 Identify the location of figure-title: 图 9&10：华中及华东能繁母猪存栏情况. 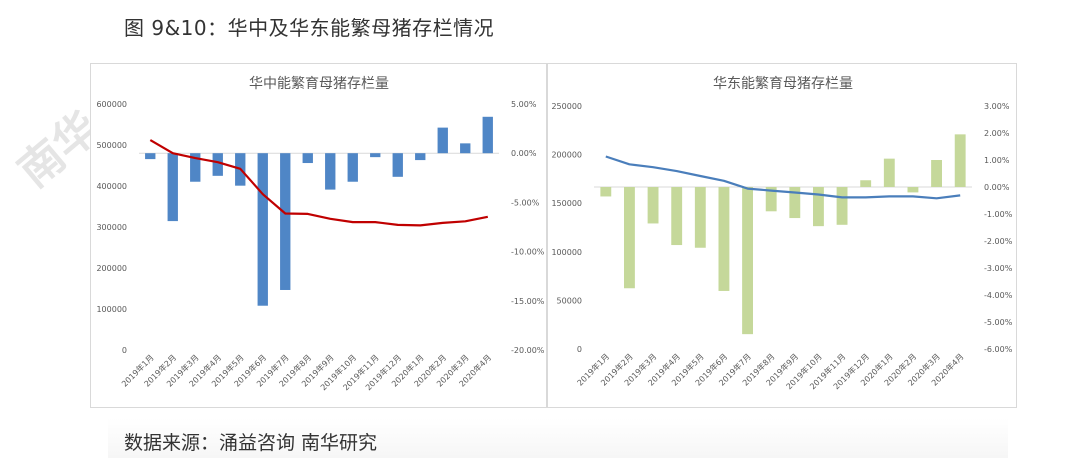
(309, 28).